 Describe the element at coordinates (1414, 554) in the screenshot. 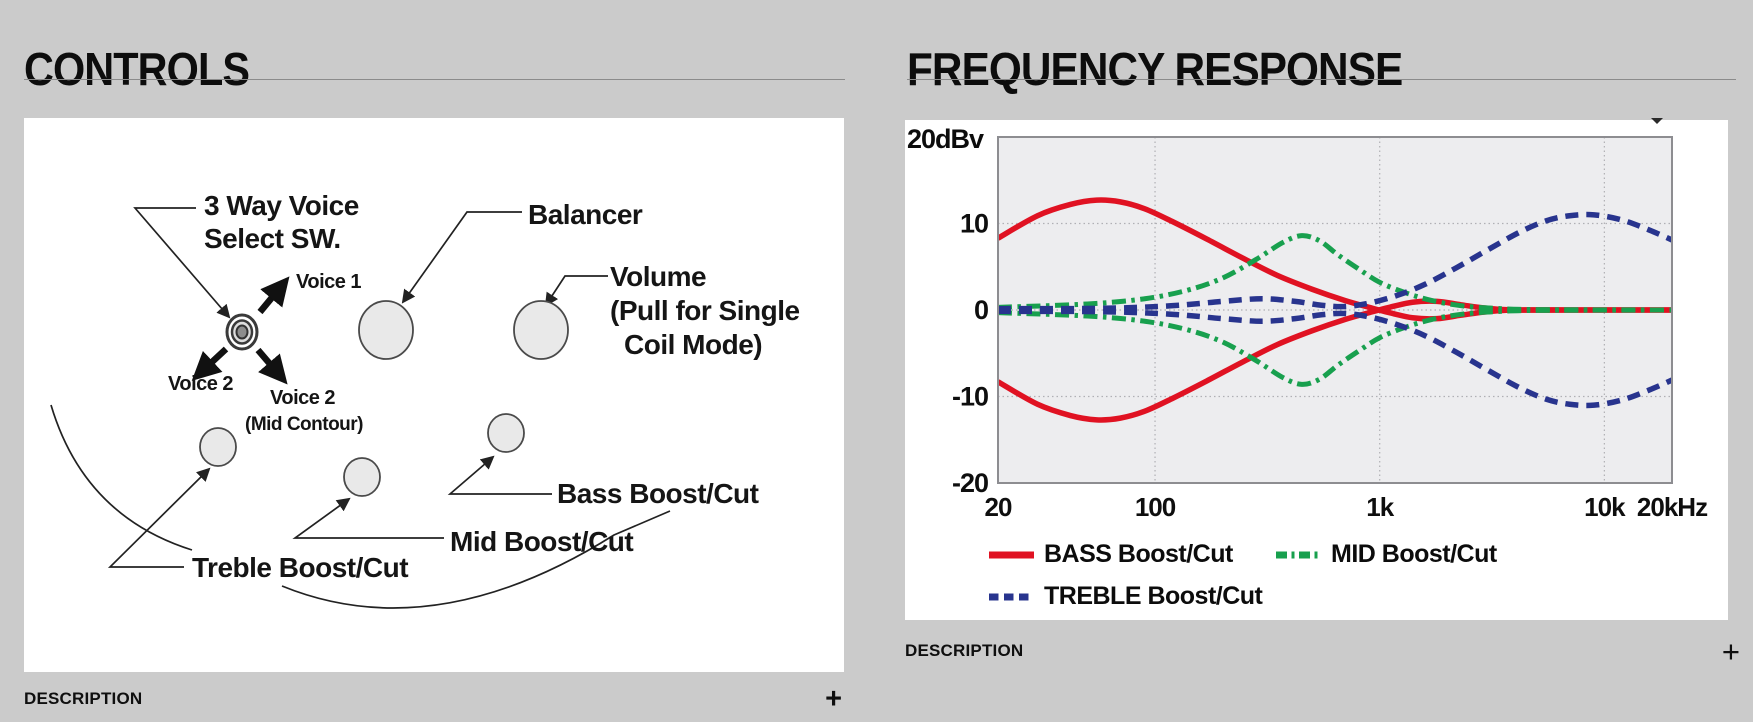

I see `legend-label-mid: MID Boost/Cut` at that location.